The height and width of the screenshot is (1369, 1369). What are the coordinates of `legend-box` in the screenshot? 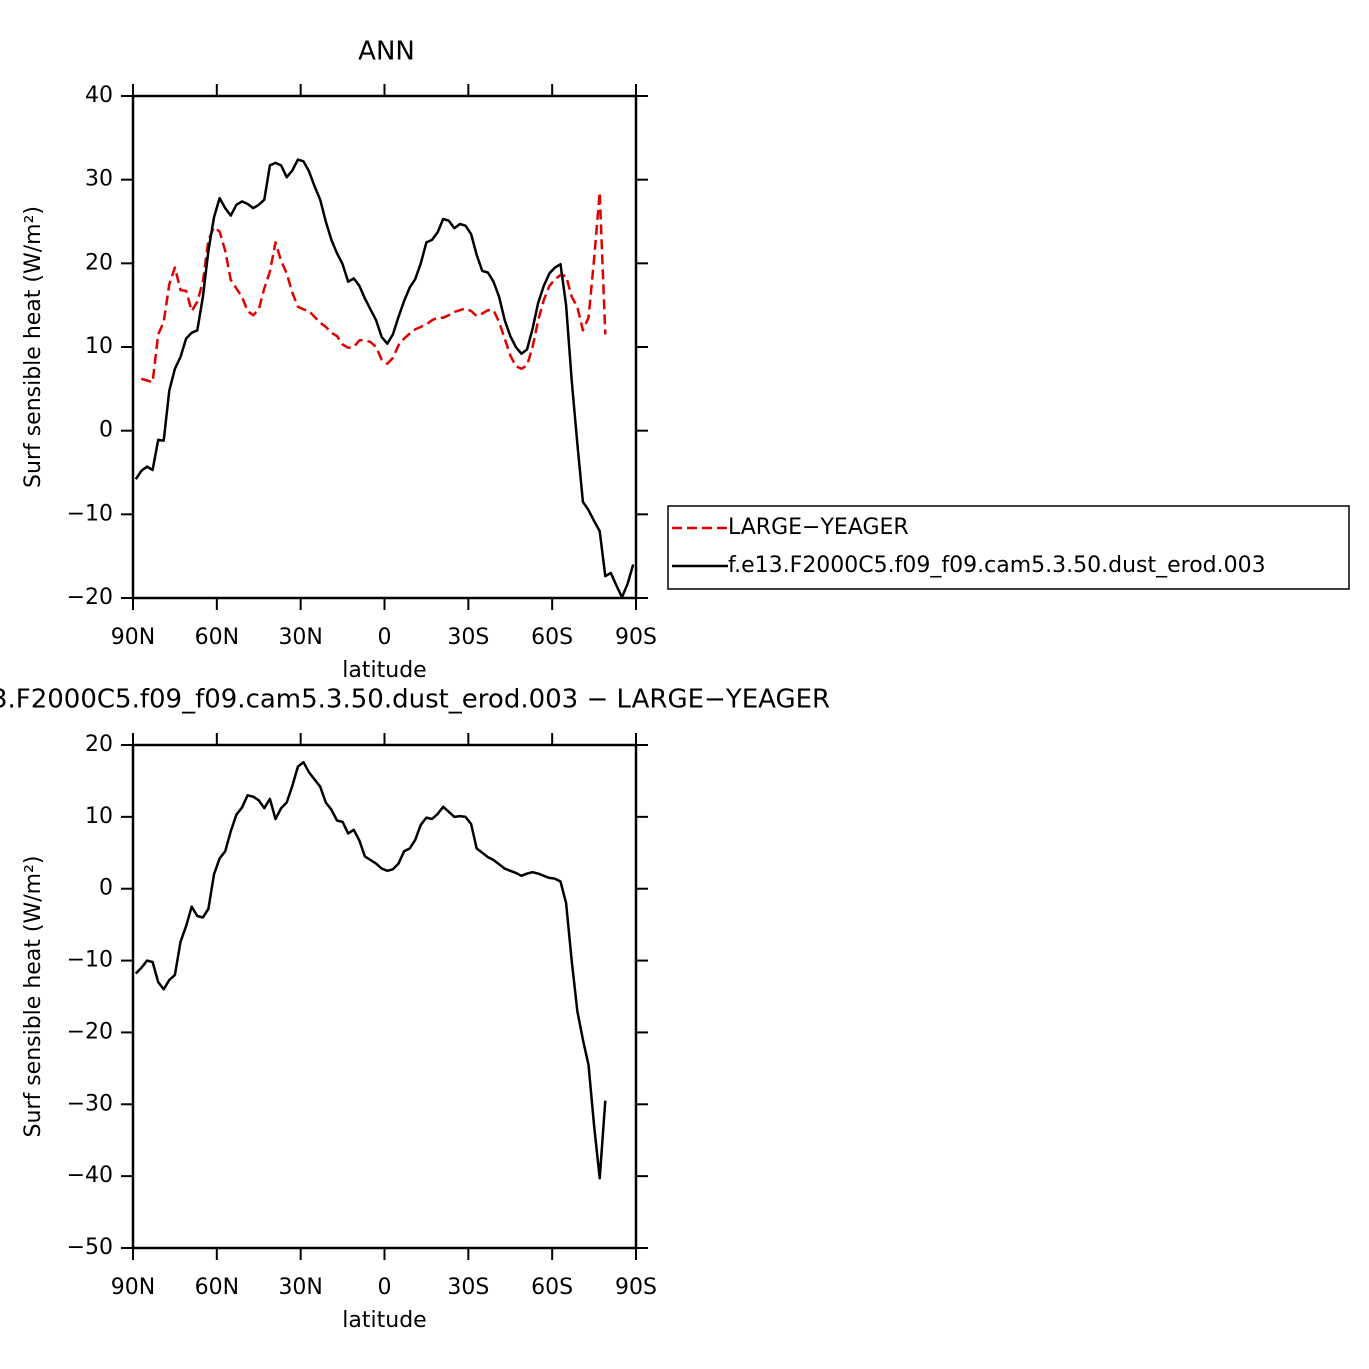 It's located at (1008, 547).